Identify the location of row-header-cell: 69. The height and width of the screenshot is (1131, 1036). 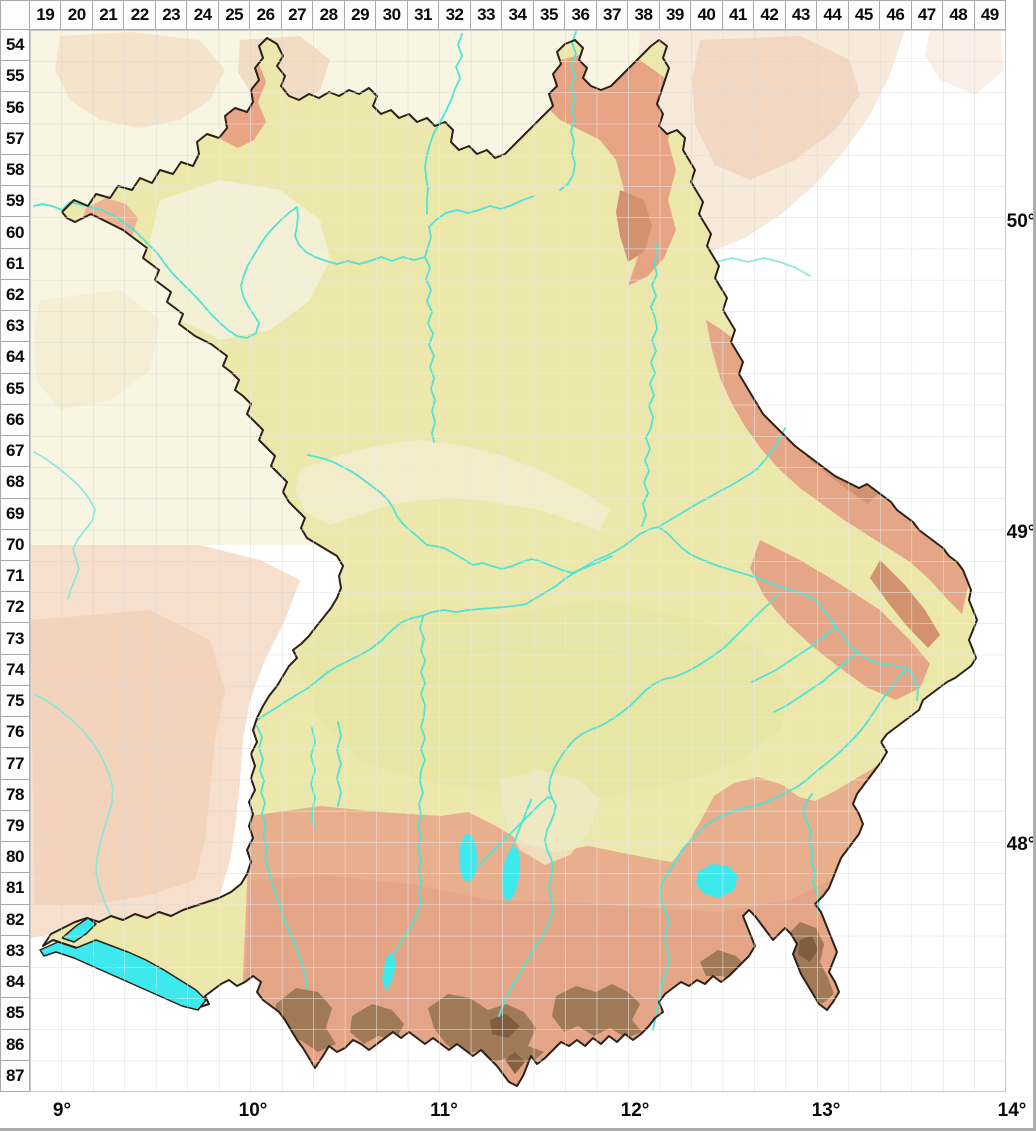
(15, 513).